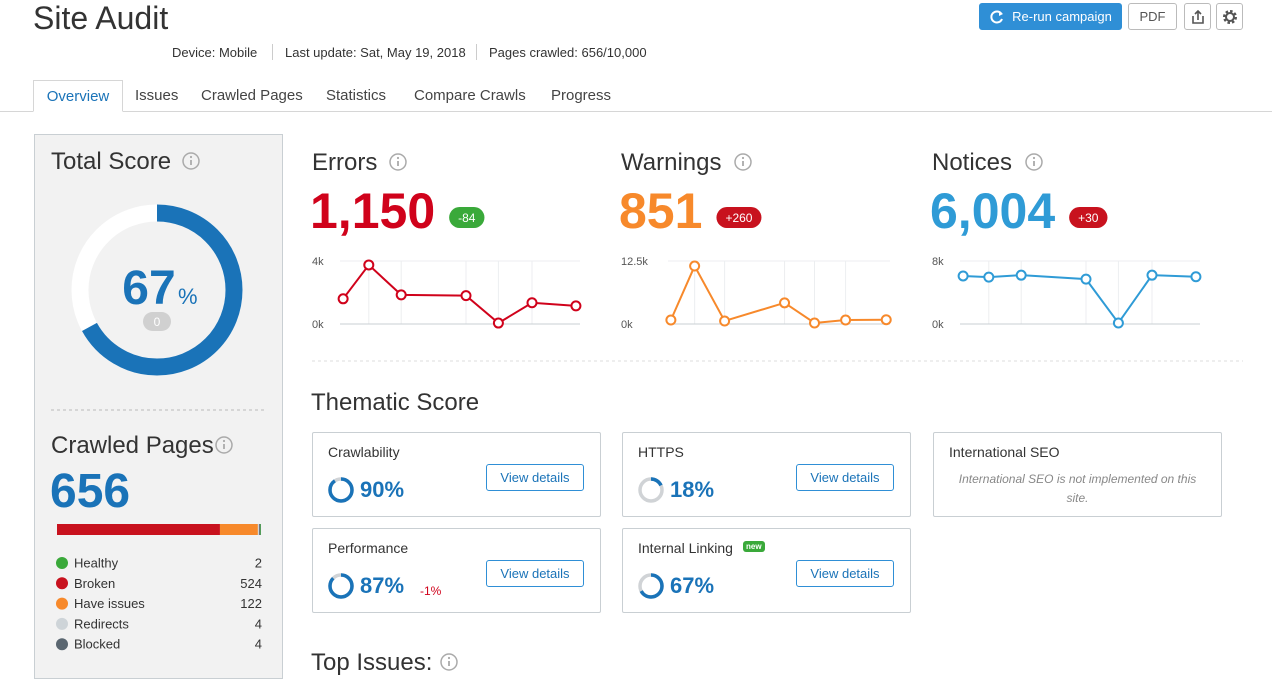 This screenshot has width=1272, height=686. What do you see at coordinates (1004, 452) in the screenshot?
I see `card-title: International SEO` at bounding box center [1004, 452].